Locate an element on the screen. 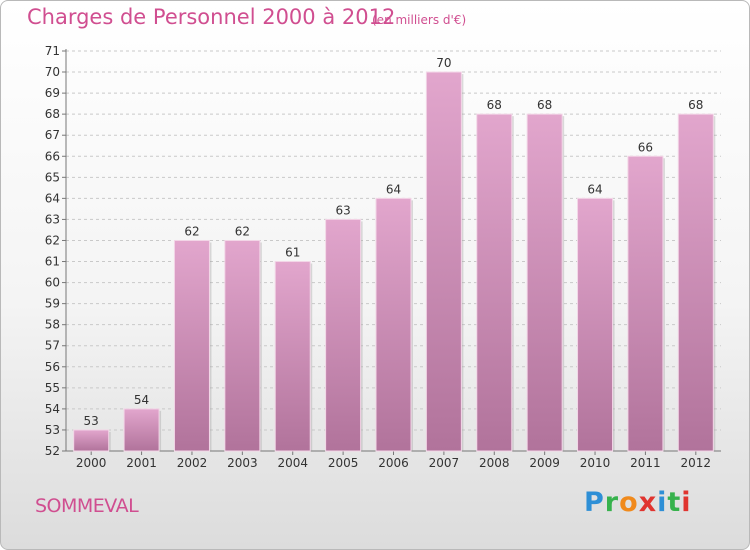 Image resolution: width=750 pixels, height=550 pixels. y-tick-label: 70 is located at coordinates (52, 72).